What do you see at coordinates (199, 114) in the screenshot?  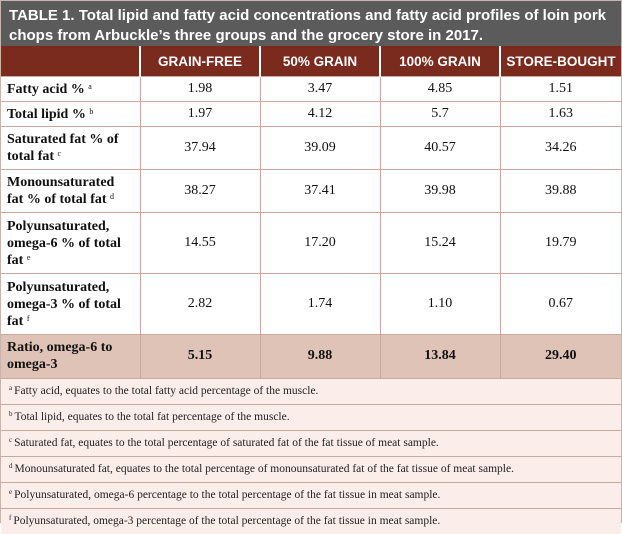 I see `cell-value: 1.97` at bounding box center [199, 114].